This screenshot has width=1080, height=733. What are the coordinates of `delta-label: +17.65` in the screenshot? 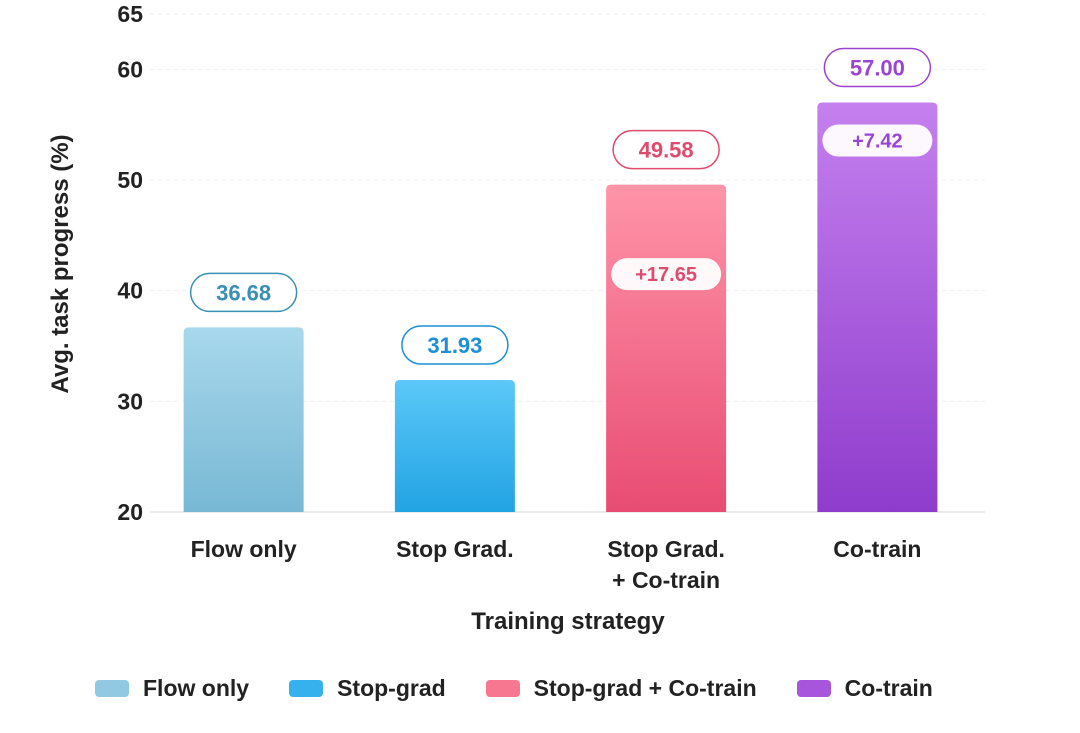 It's located at (666, 275).